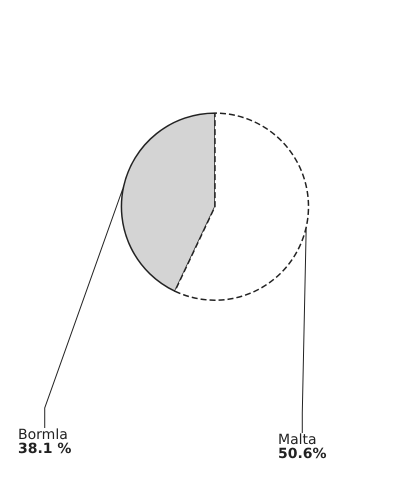 The width and height of the screenshot is (414, 478). Describe the element at coordinates (297, 440) in the screenshot. I see `slice-label: Malta` at that location.